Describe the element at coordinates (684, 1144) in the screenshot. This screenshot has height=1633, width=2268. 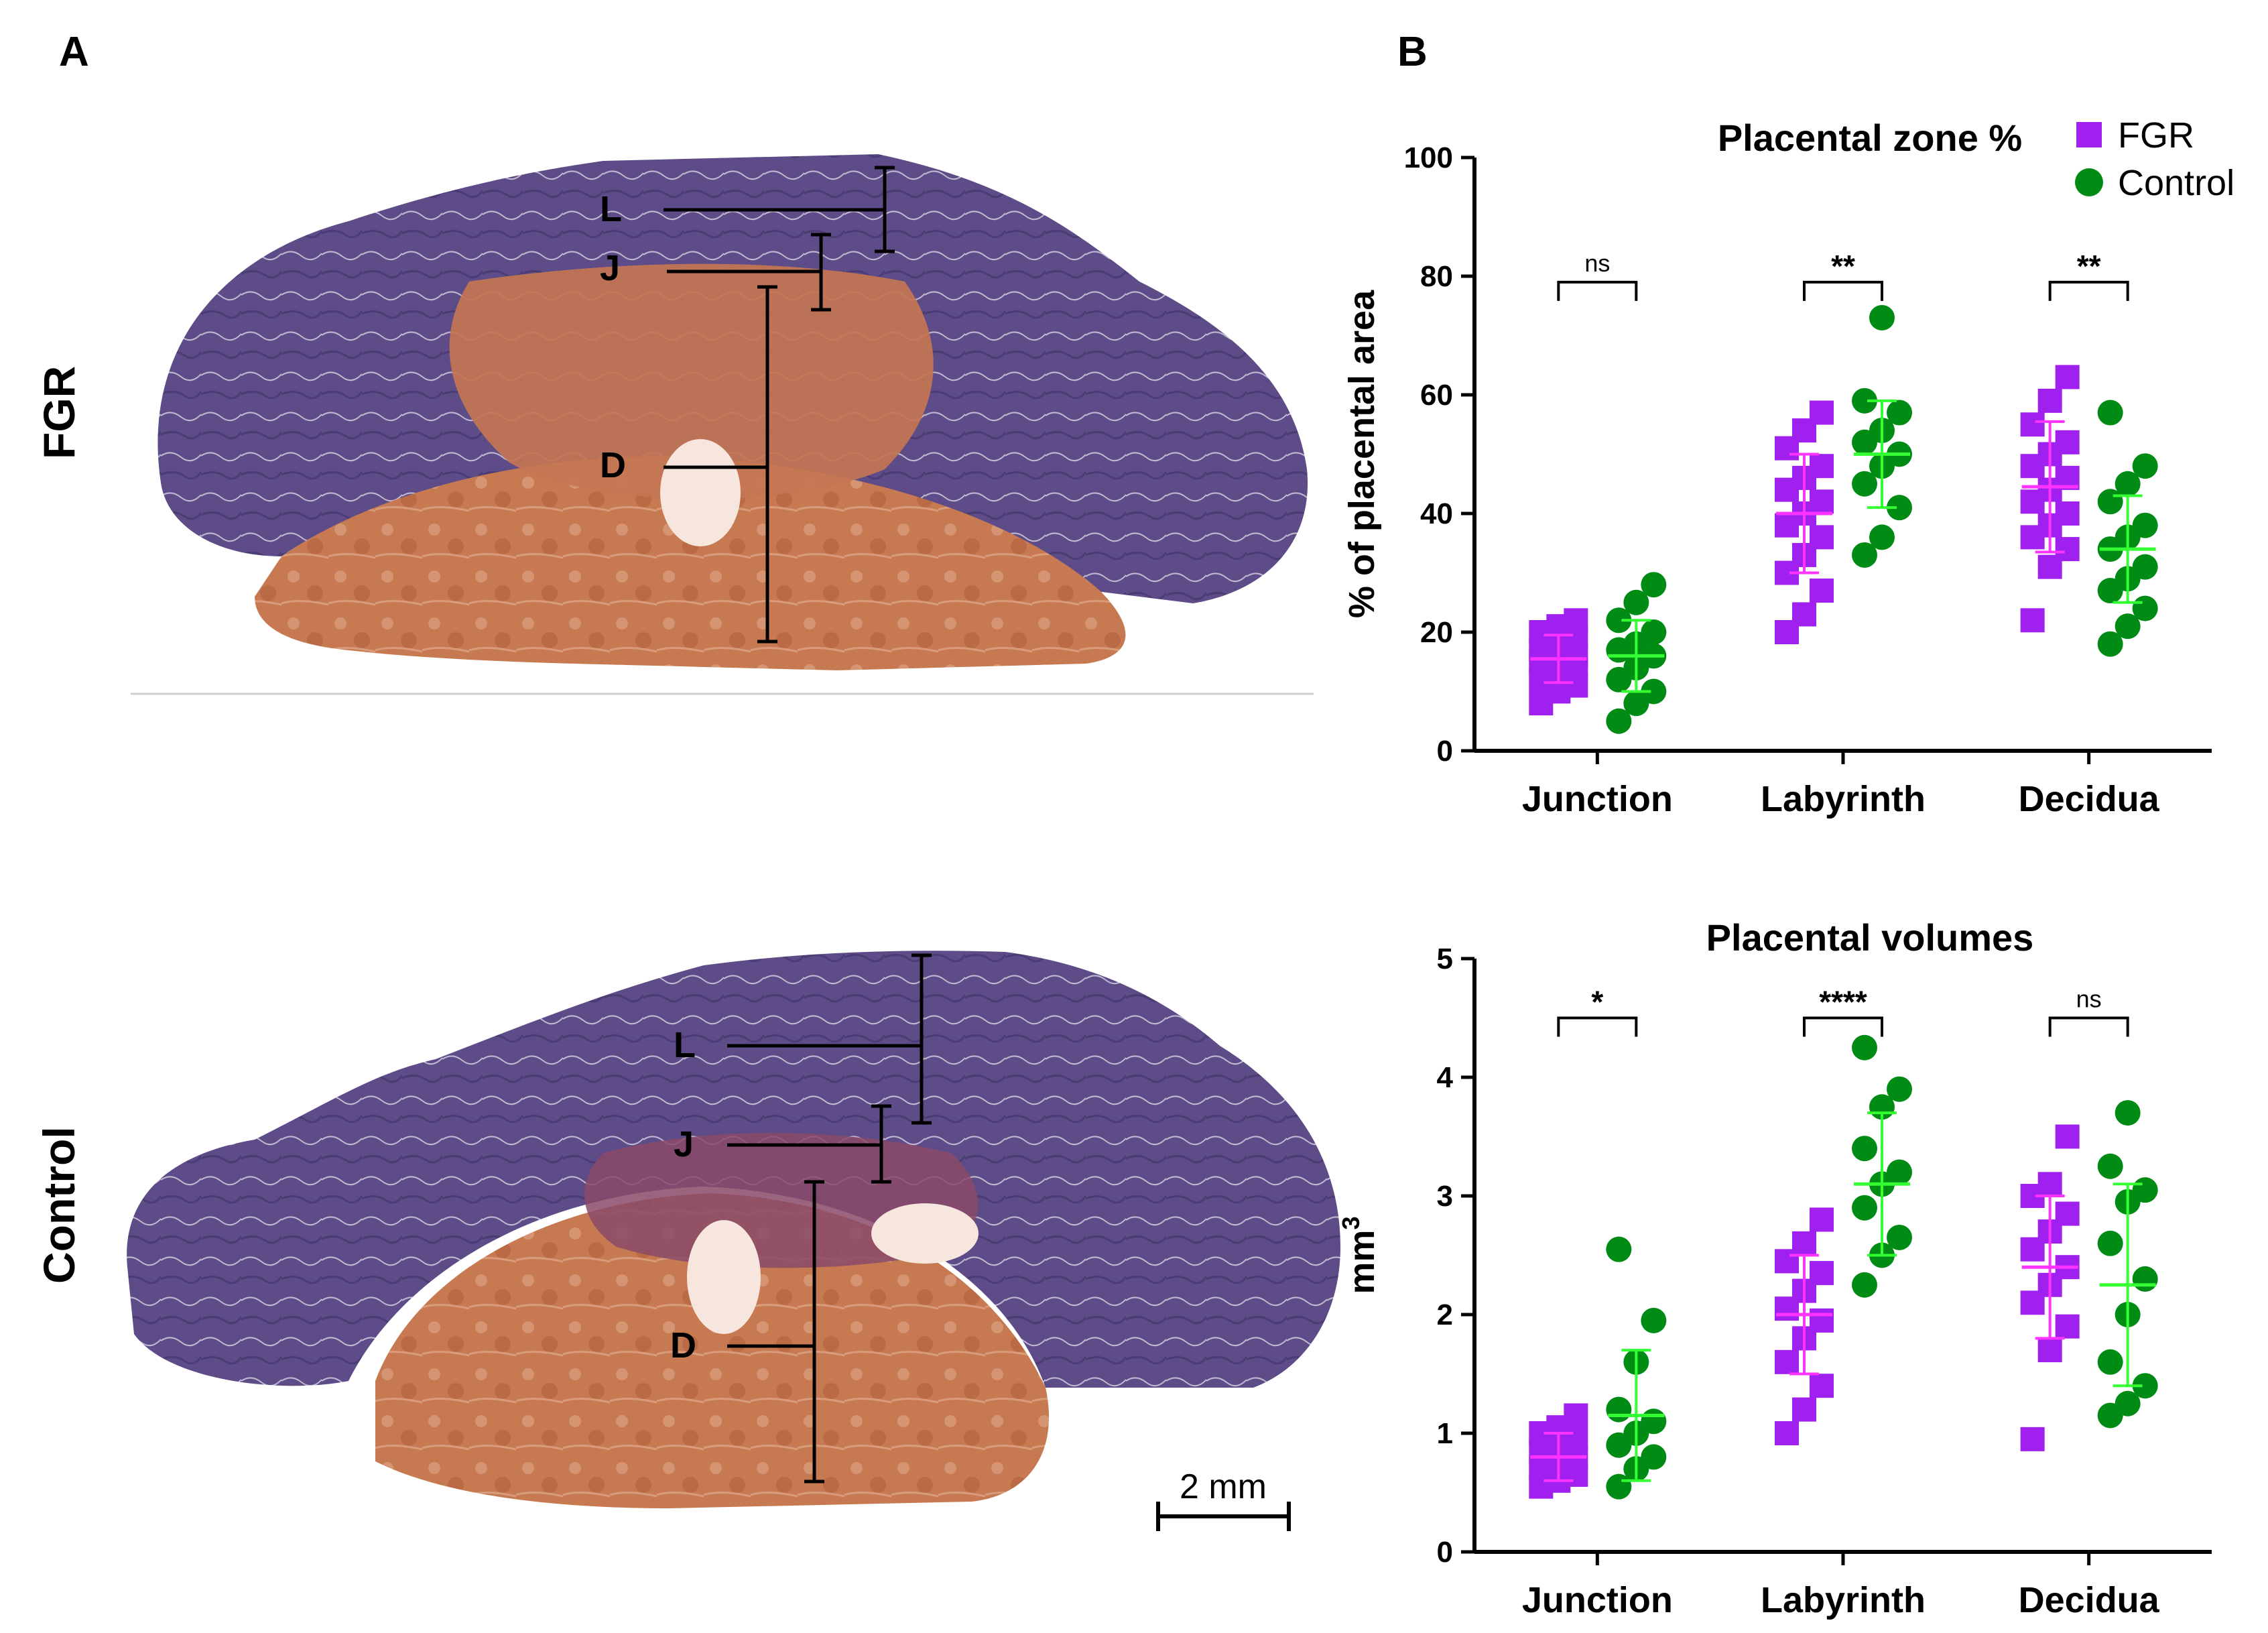
I see `control-zone-j: J` at that location.